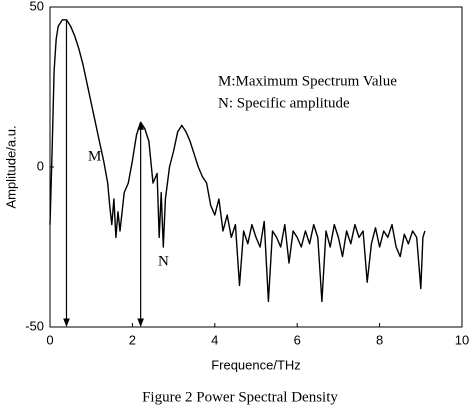  What do you see at coordinates (163, 261) in the screenshot?
I see `marker-label: N` at bounding box center [163, 261].